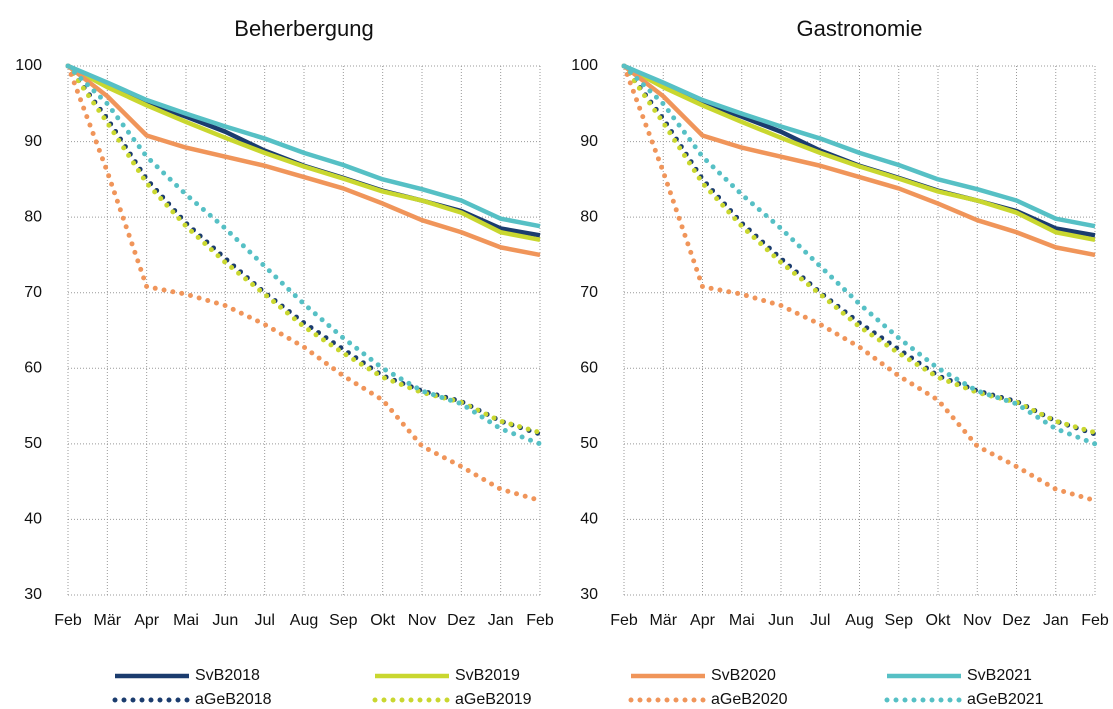  What do you see at coordinates (227, 675) in the screenshot?
I see `legend-label: SvB2018` at bounding box center [227, 675].